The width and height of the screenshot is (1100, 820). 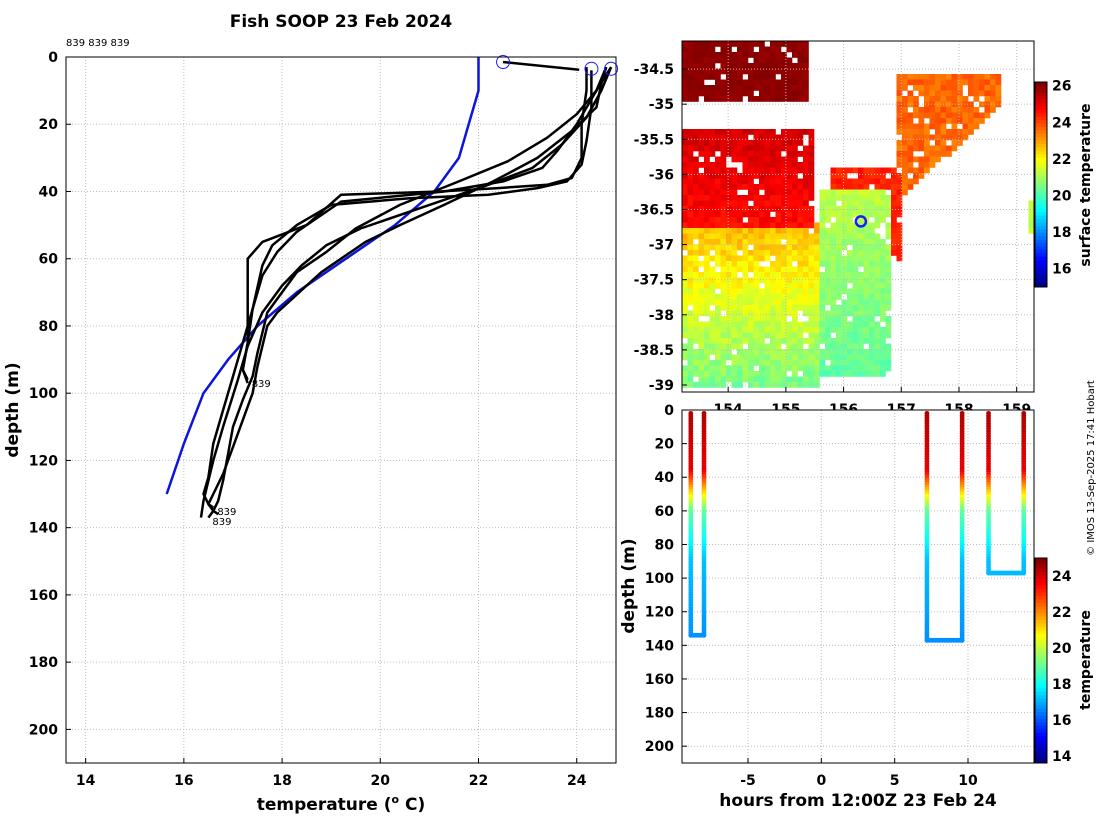 I want to click on depth-time-y-tick-label: 200, so click(x=659, y=747).